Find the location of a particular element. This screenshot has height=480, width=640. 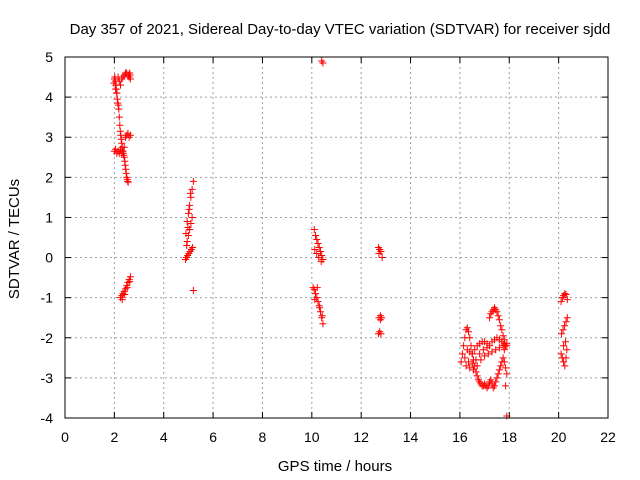

x-tick-label: 20 is located at coordinates (559, 437).